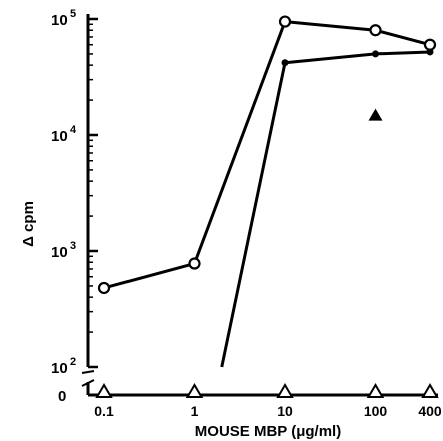  What do you see at coordinates (73, 14) in the screenshot?
I see `y-tick-exponent: 5` at bounding box center [73, 14].